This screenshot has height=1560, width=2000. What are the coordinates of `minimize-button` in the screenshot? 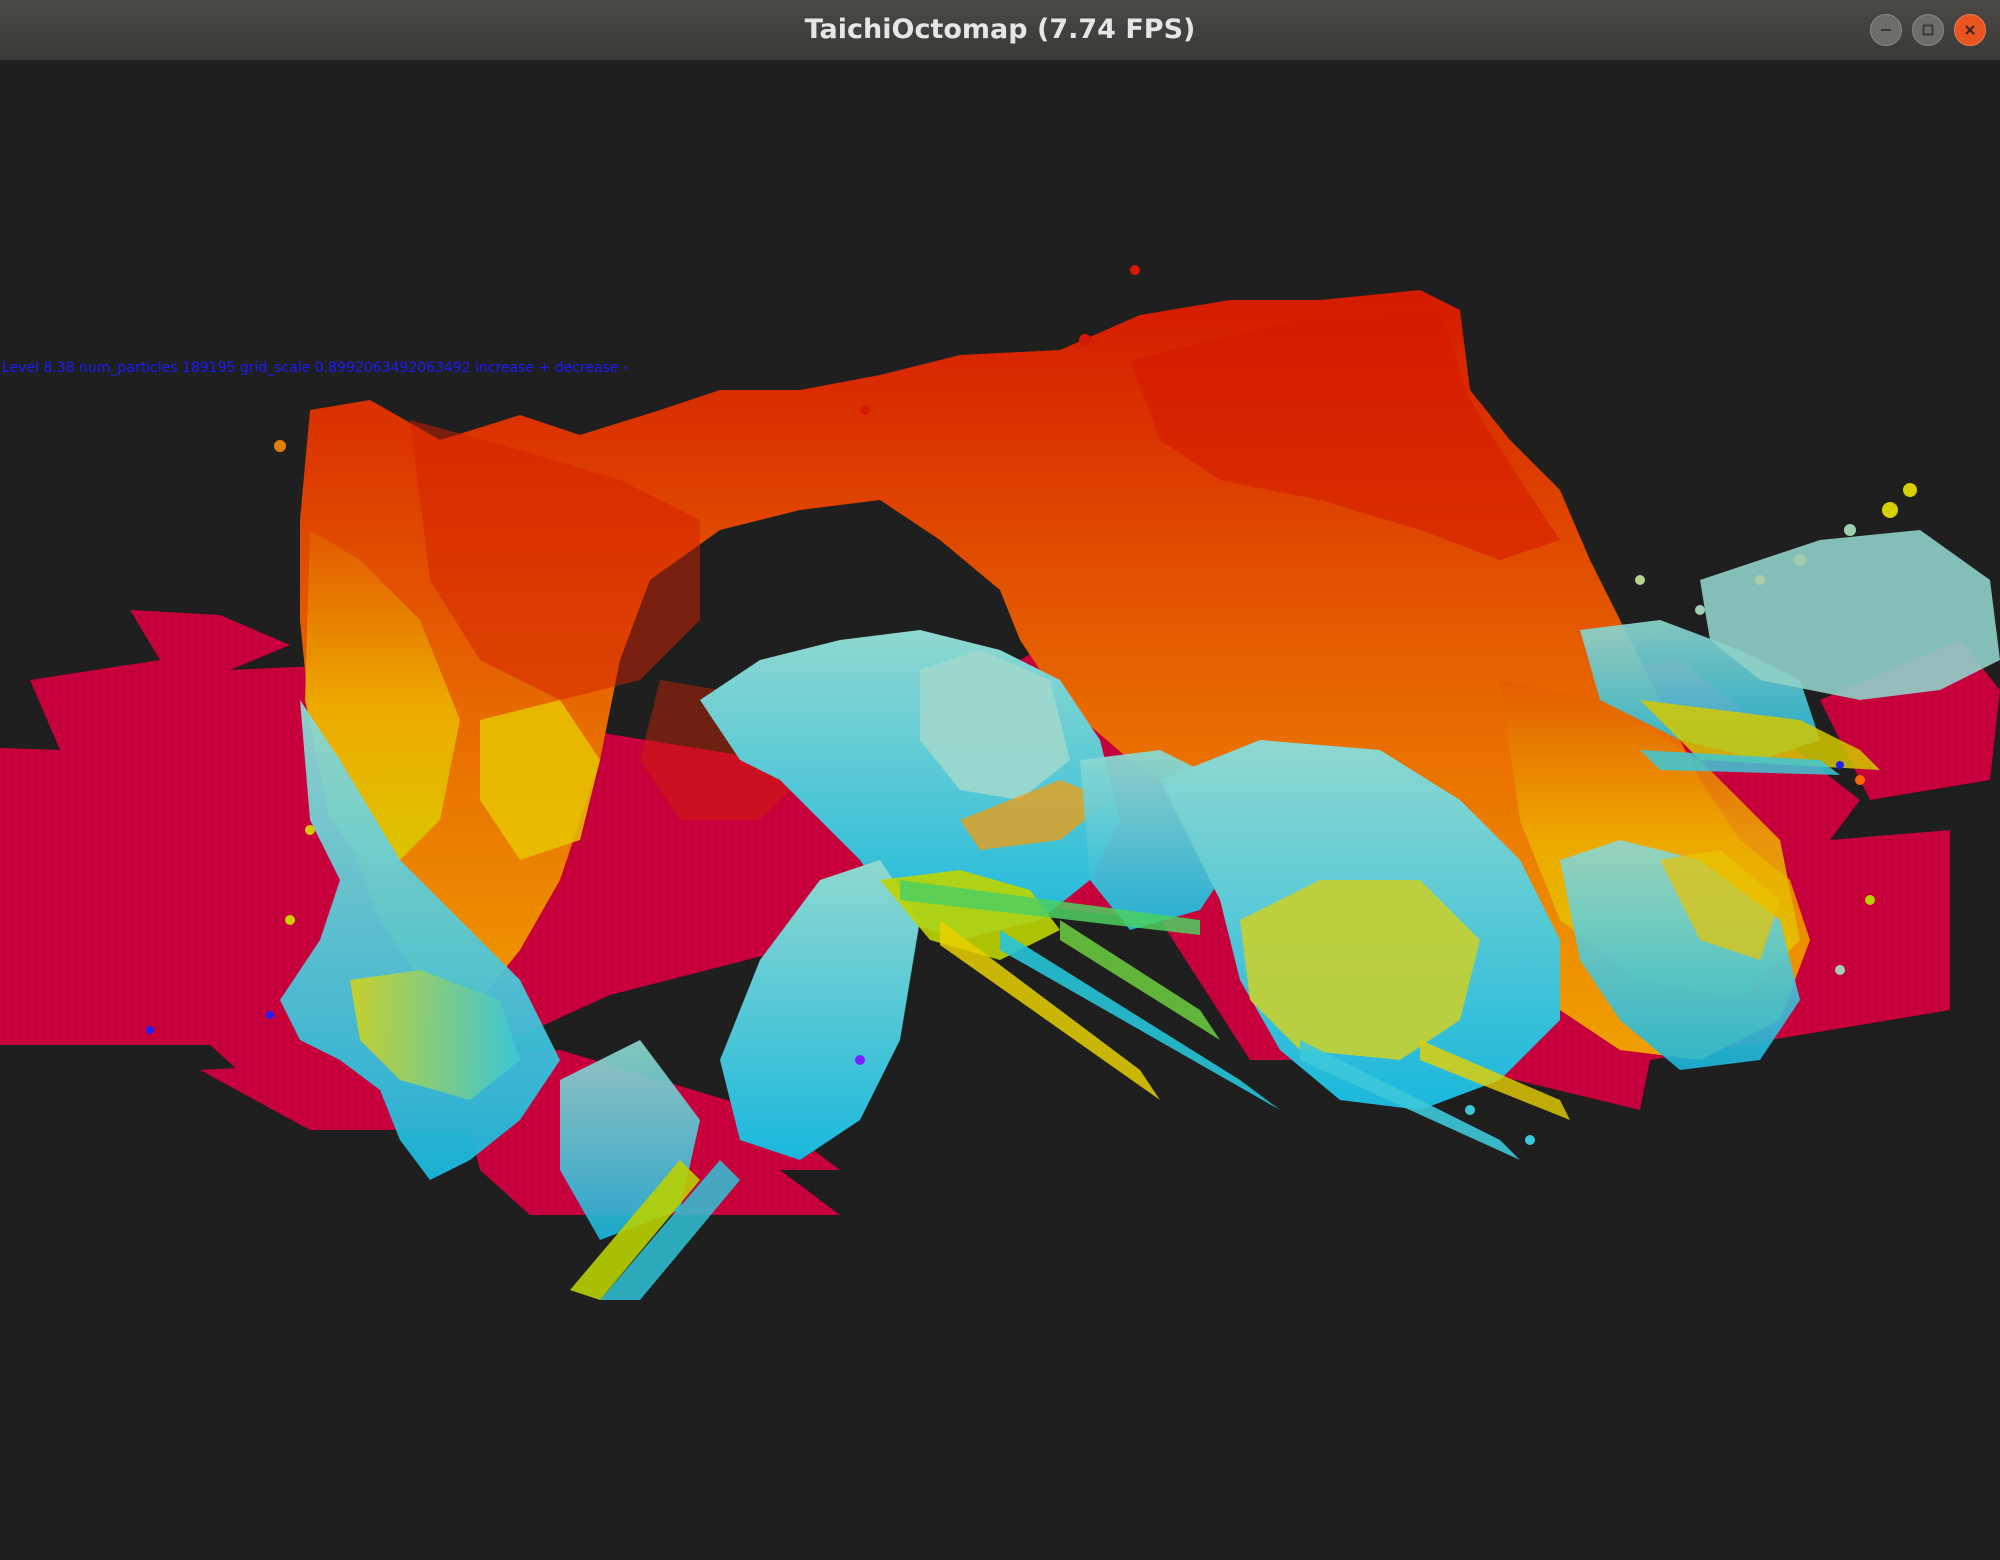 It's located at (1886, 30).